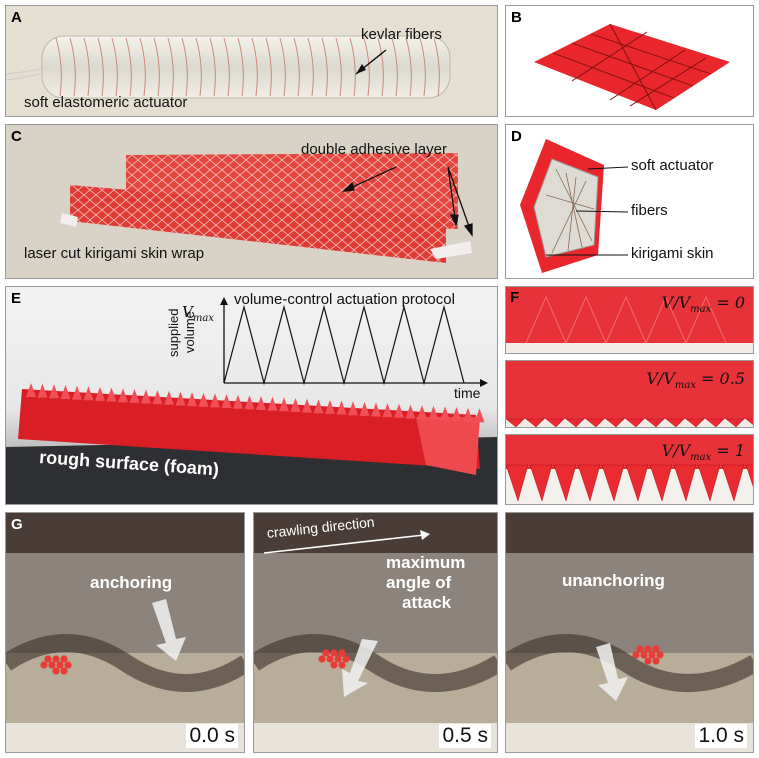  I want to click on kirigami-sheet-illustration, so click(632, 67).